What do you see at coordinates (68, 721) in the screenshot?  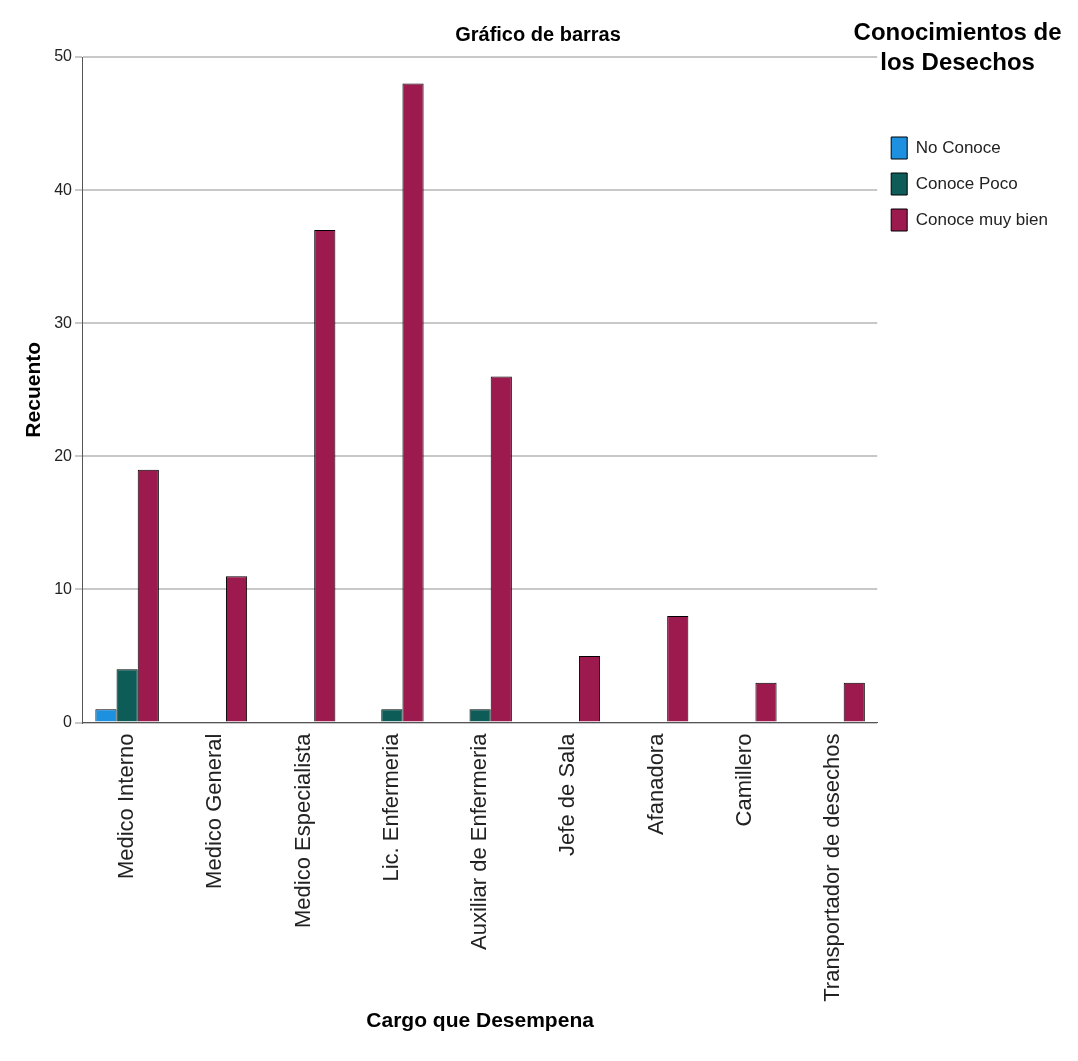 I see `y-tick-label: 0` at bounding box center [68, 721].